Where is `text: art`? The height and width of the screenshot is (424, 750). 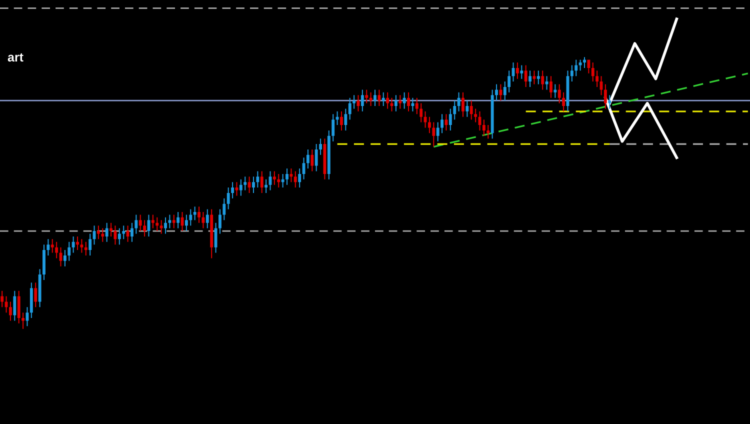
text: art is located at coordinates (16, 57).